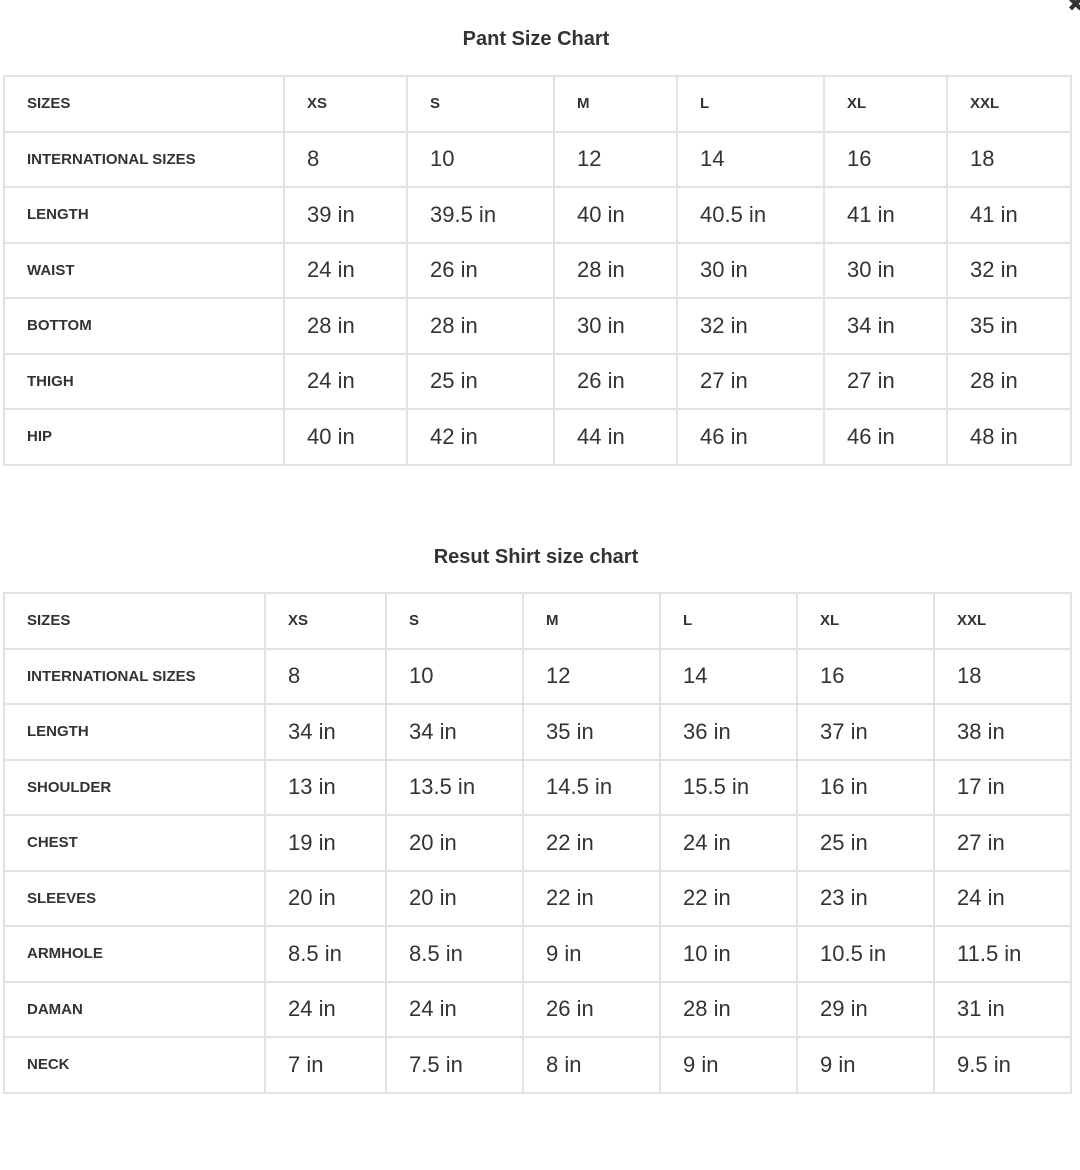 This screenshot has height=1170, width=1080. What do you see at coordinates (537, 1009) in the screenshot?
I see `table-row: DAMAN 24 in 24 in 26 in 28 in 29 in 31 in` at bounding box center [537, 1009].